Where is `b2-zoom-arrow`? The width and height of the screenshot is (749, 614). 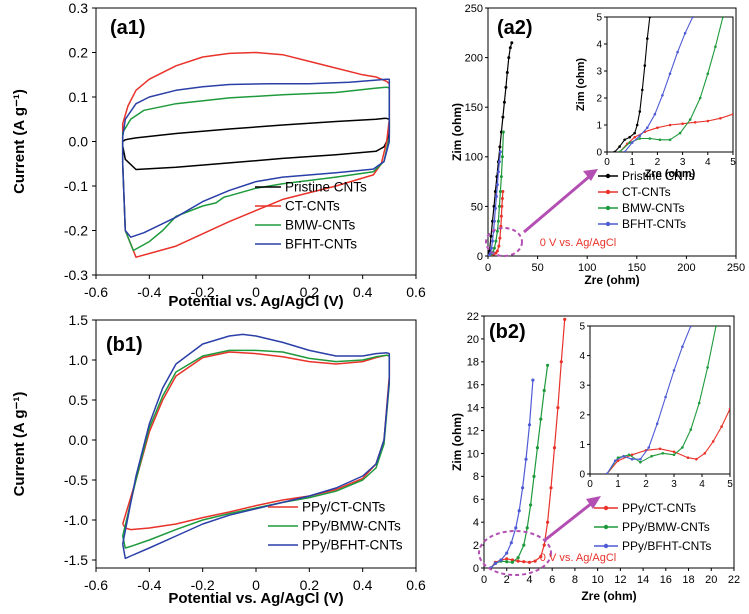
b2-zoom-arrow is located at coordinates (568, 521).